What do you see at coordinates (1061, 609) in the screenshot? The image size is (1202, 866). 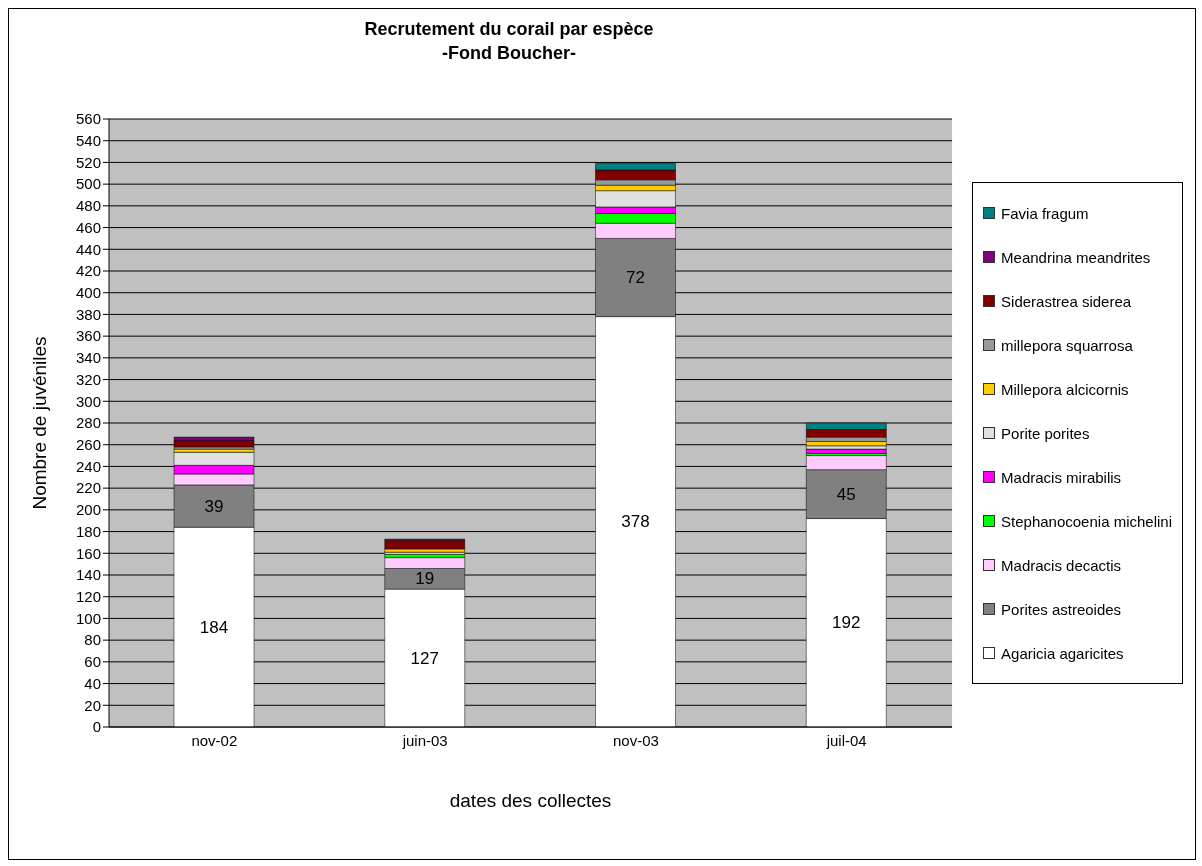 I see `legend-label: Porites astreoides` at bounding box center [1061, 609].